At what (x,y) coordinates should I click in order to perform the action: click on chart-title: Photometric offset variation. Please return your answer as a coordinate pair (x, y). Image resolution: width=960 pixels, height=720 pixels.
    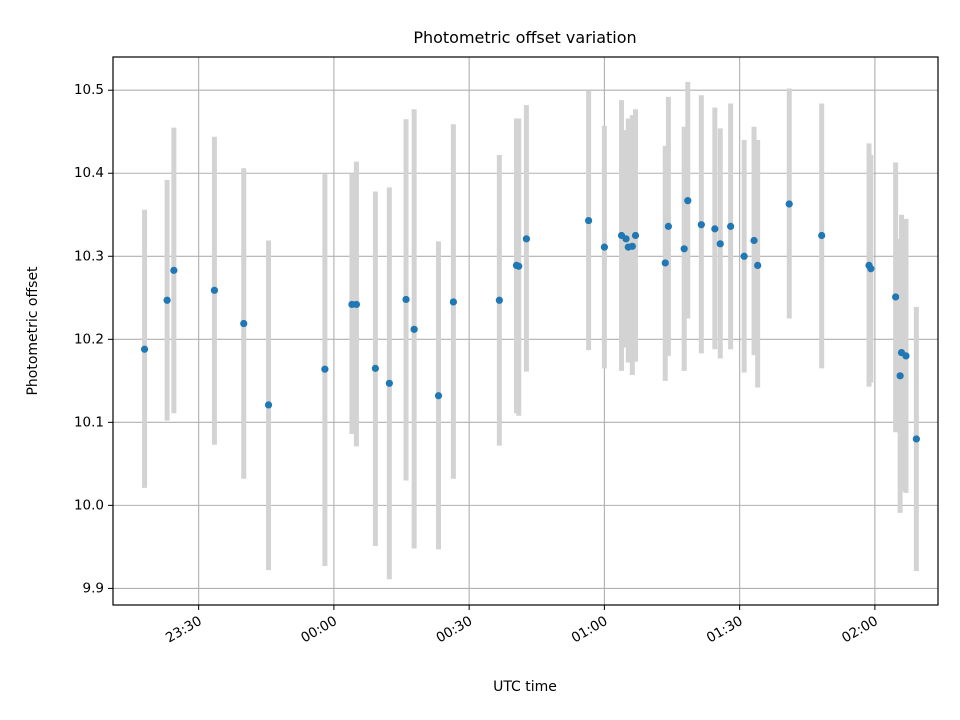
    Looking at the image, I should click on (524, 37).